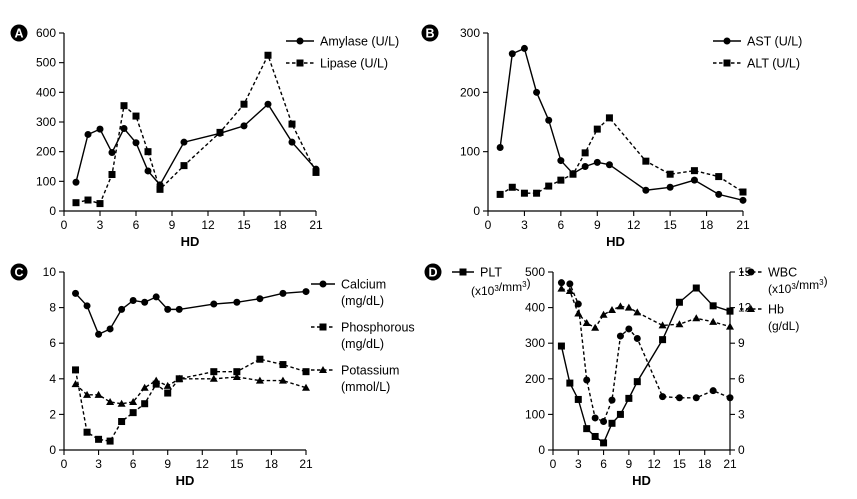 Image resolution: width=857 pixels, height=499 pixels. I want to click on legend-label: Calcium, so click(363, 285).